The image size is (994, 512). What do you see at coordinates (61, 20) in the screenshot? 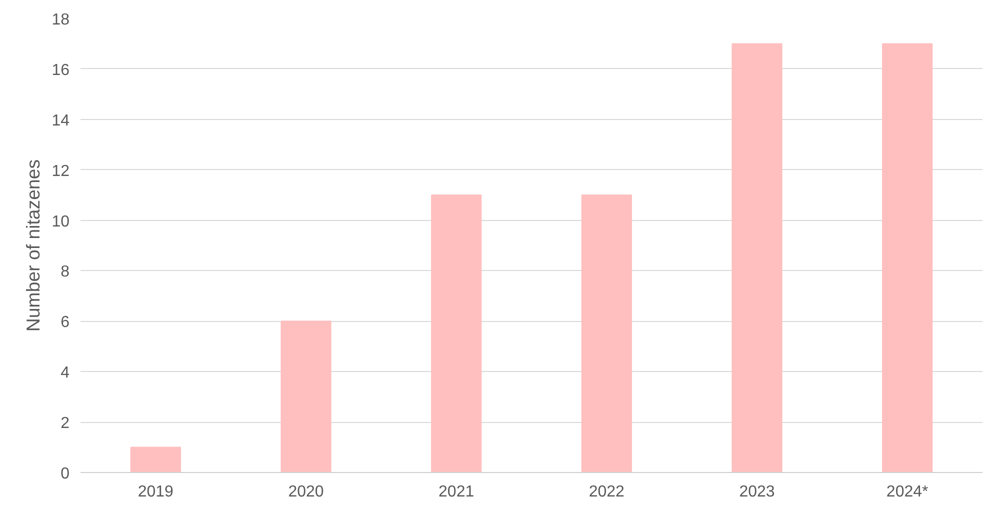
I see `y-tick-label: 18` at bounding box center [61, 20].